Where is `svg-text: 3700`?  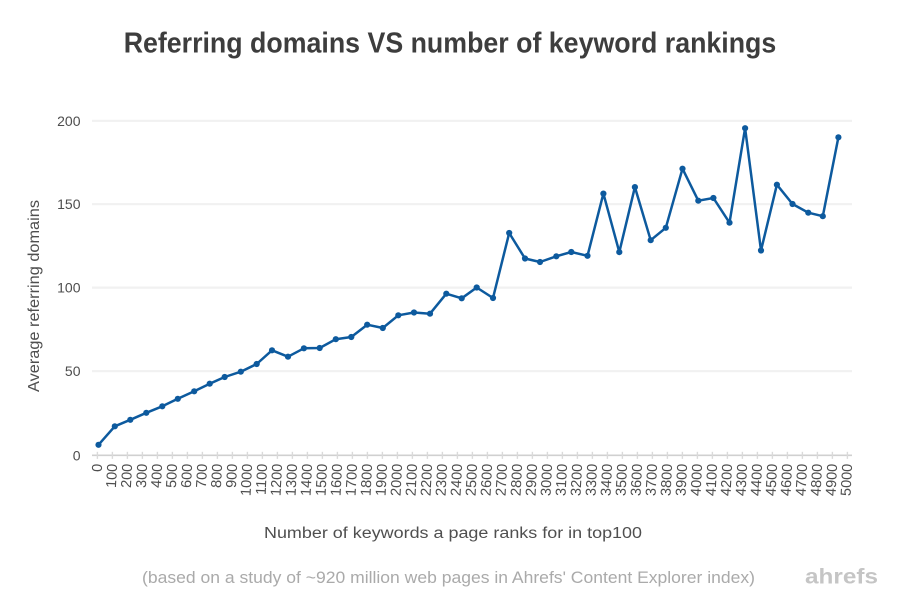 svg-text: 3700 is located at coordinates (653, 479).